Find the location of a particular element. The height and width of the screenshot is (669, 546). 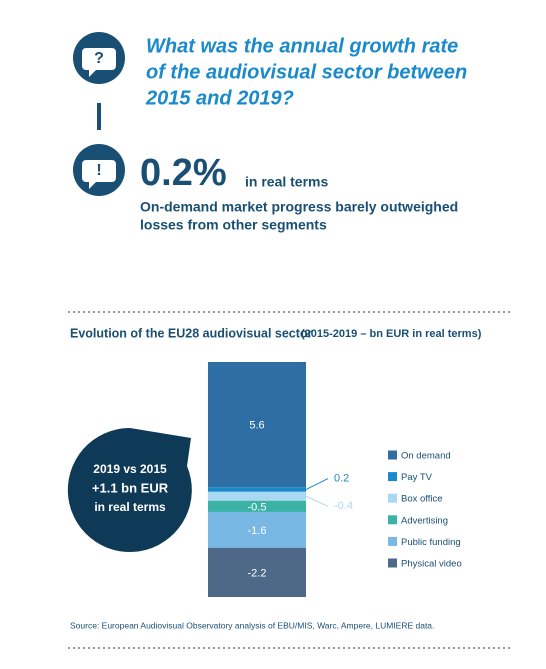

data-label: 0.2 is located at coordinates (341, 478).